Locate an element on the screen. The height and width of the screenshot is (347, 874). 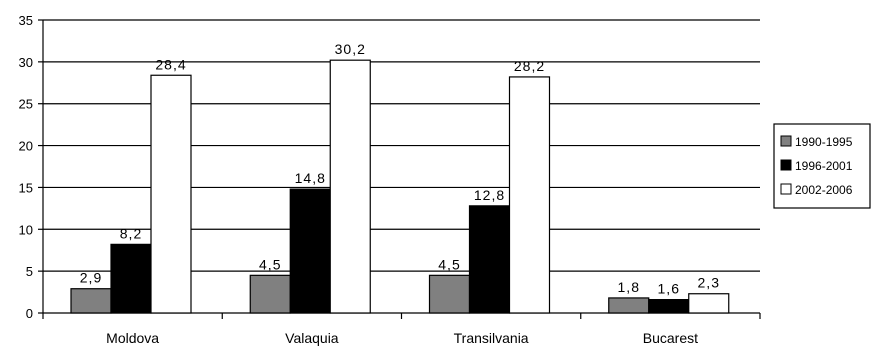
x-tick-label: Bucarest is located at coordinates (670, 338).